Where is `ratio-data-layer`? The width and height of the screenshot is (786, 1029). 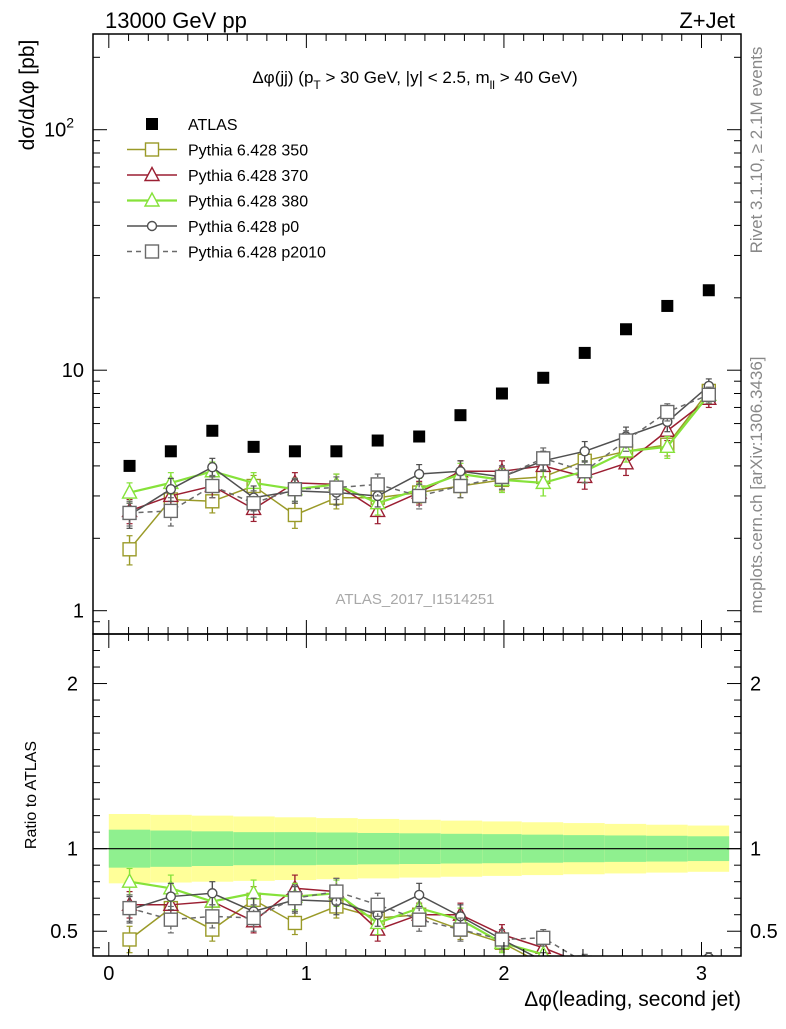 ratio-data-layer is located at coordinates (417, 898).